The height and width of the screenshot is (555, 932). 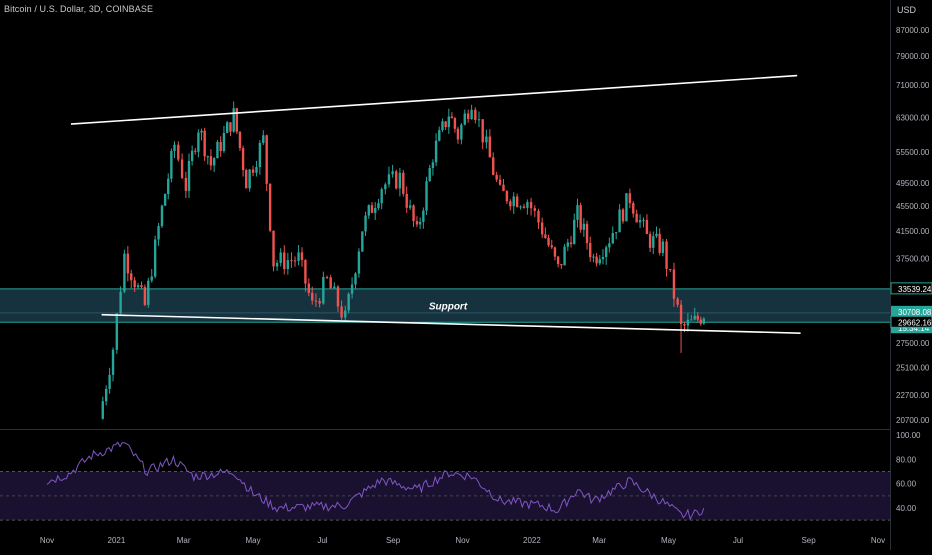 I want to click on price-tick-label: 22700.00, so click(x=913, y=395).